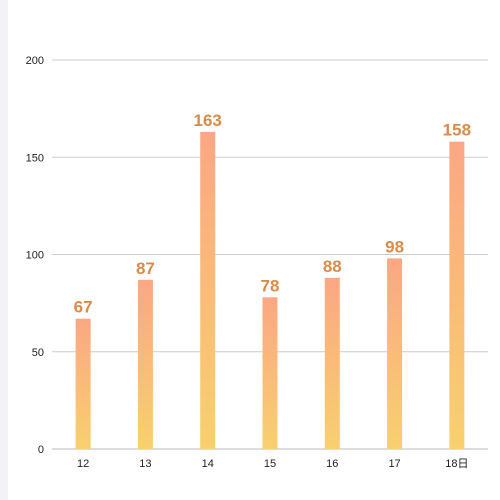 The image size is (500, 500). Describe the element at coordinates (145, 464) in the screenshot. I see `x-tick-label: 13` at that location.